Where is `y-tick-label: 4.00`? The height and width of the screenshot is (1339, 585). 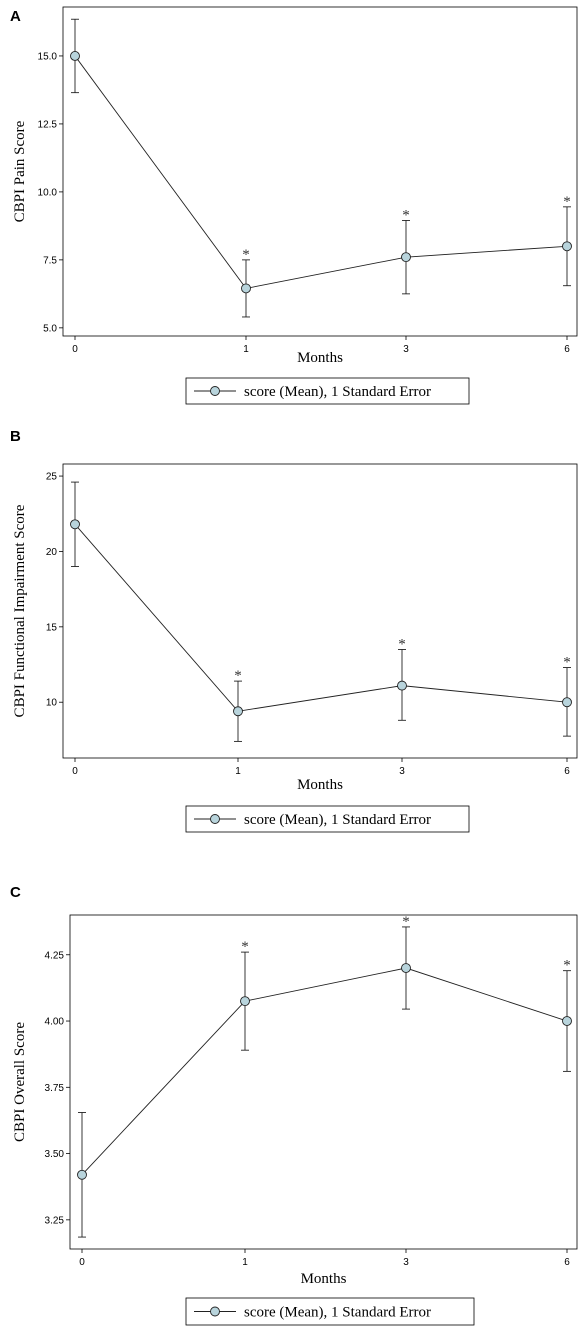 y-tick-label: 4.00 is located at coordinates (55, 1022).